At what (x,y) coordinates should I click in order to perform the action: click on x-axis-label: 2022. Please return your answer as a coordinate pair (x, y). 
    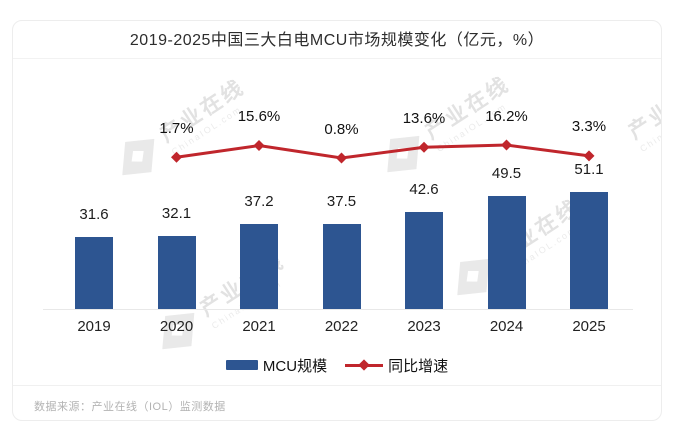
    Looking at the image, I should click on (341, 326).